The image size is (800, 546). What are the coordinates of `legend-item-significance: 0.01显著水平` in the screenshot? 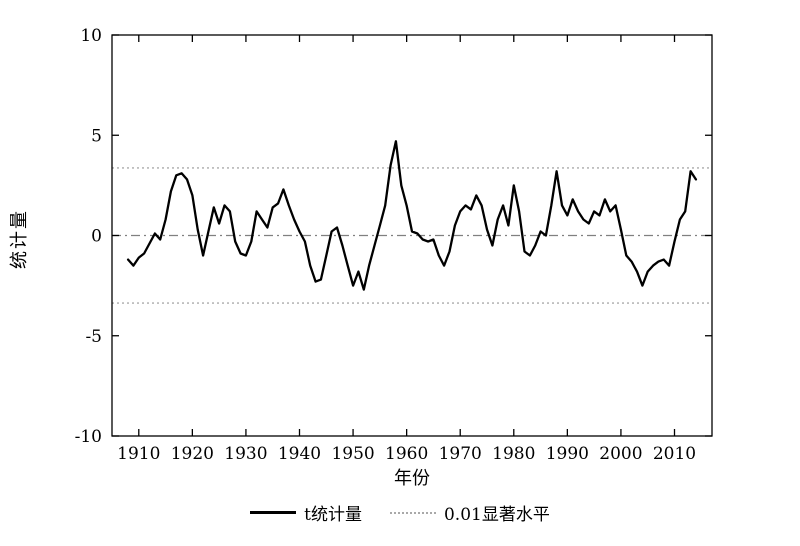 It's located at (469, 512).